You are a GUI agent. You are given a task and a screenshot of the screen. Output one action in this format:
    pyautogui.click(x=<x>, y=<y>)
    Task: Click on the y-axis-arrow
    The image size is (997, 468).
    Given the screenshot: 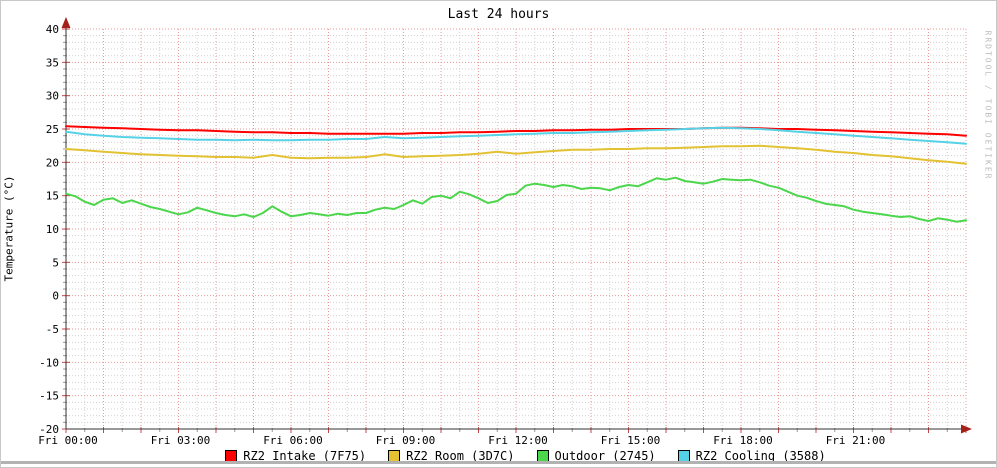 What is the action you would take?
    pyautogui.click(x=66, y=22)
    